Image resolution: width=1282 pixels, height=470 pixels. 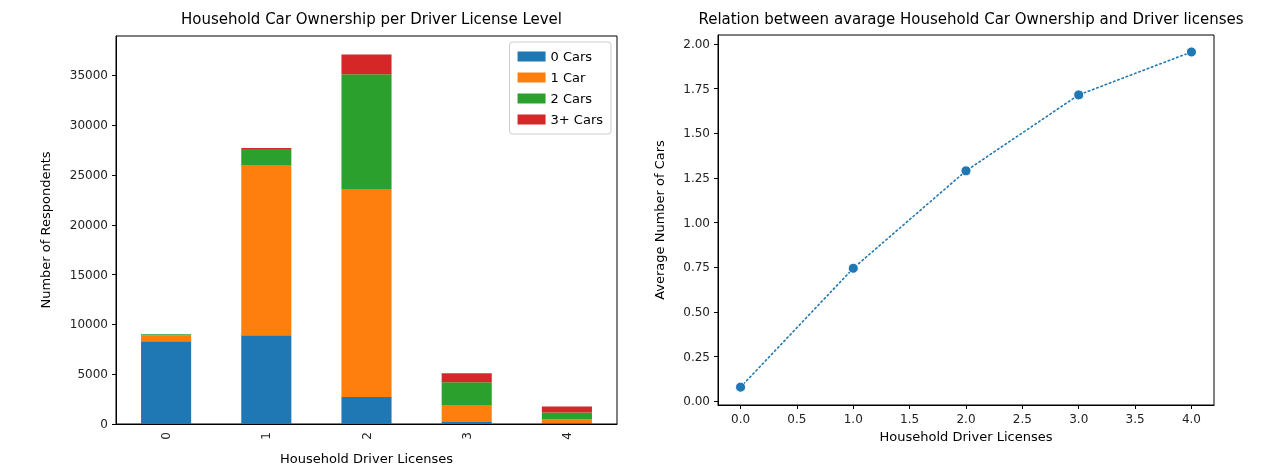 What do you see at coordinates (88, 125) in the screenshot?
I see `y-tick-label: 30000` at bounding box center [88, 125].